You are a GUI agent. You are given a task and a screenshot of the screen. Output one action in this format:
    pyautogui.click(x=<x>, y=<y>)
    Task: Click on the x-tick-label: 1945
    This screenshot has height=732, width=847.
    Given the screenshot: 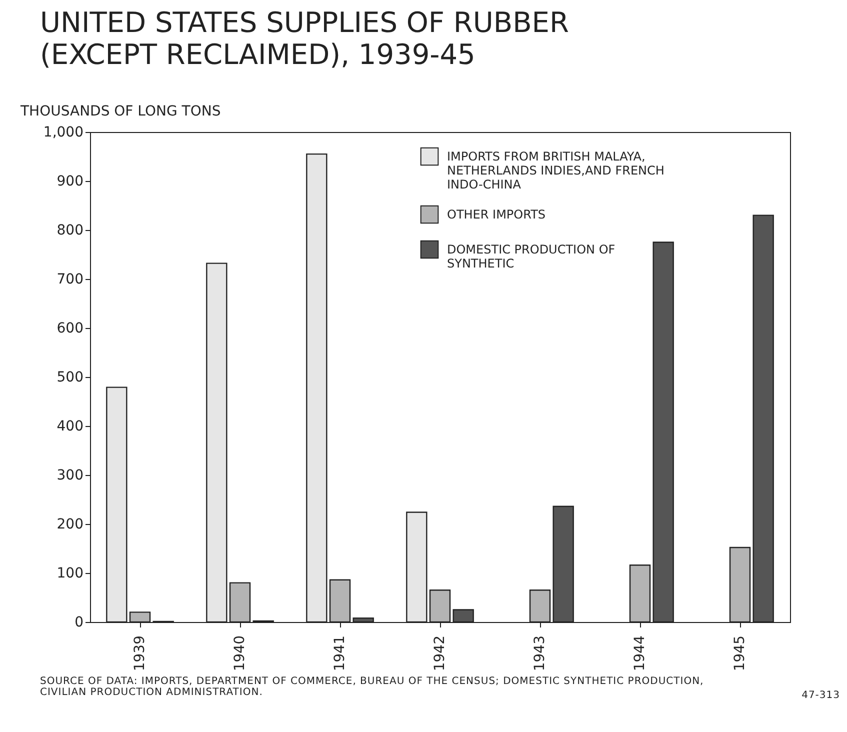 What is the action you would take?
    pyautogui.click(x=740, y=654)
    